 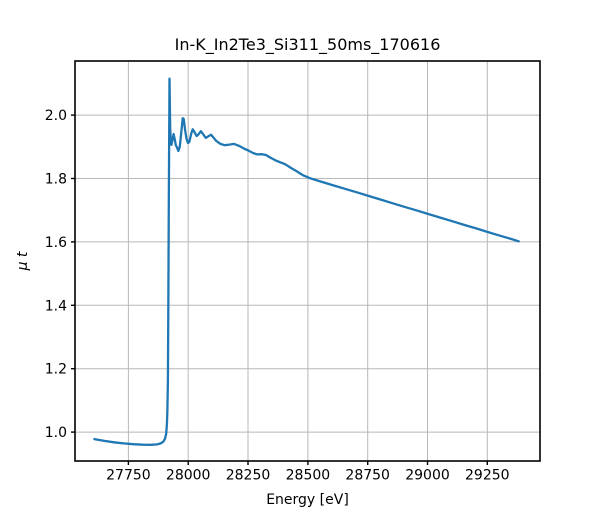 I want to click on x-tick-label: 28250, so click(x=248, y=476).